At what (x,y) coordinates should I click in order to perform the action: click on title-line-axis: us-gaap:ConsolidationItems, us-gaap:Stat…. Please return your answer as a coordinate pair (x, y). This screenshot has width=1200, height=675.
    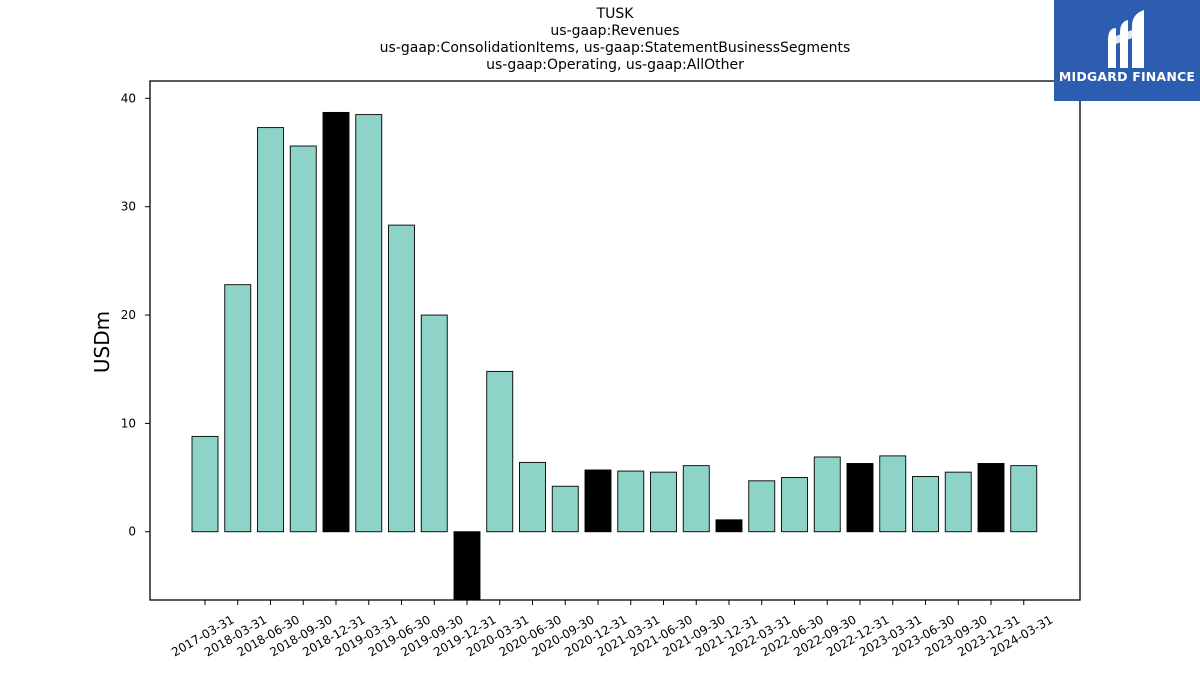
    Looking at the image, I should click on (615, 48).